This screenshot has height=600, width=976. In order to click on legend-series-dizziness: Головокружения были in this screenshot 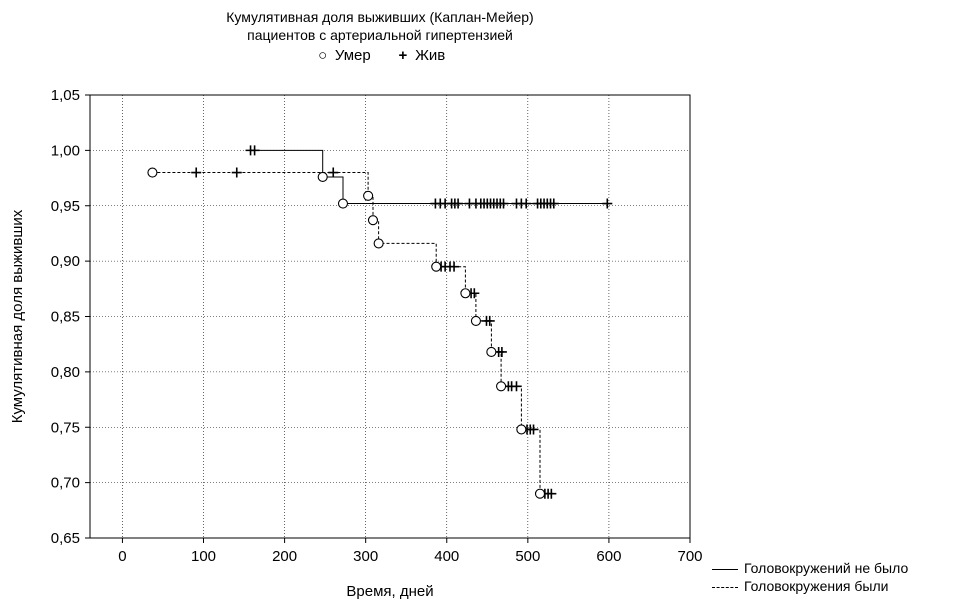, I will do `click(800, 586)`.